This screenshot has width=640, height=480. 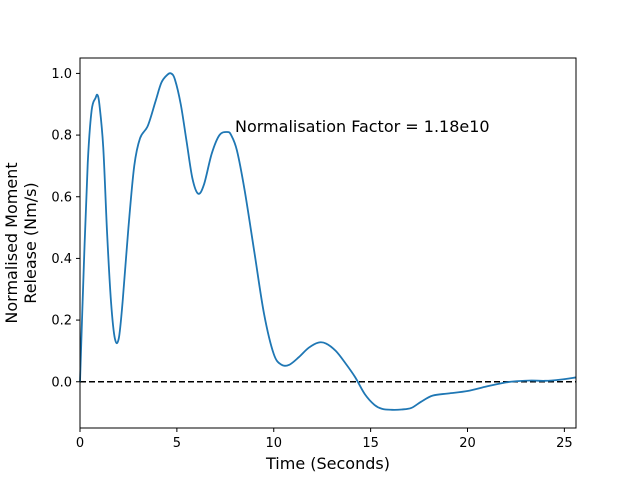 I want to click on x-tick-label: 25, so click(x=564, y=443).